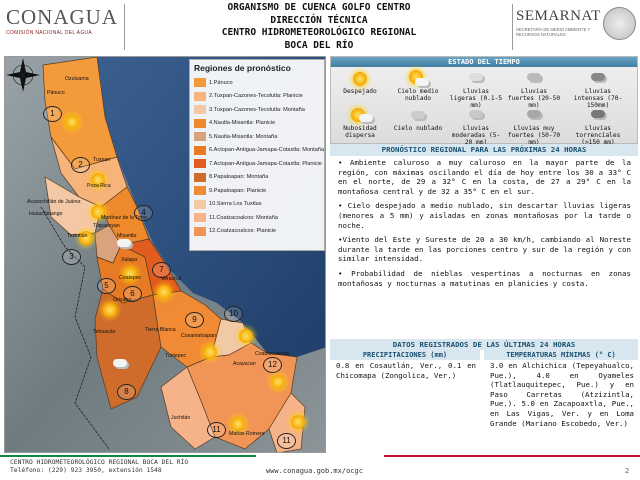 The width and height of the screenshot is (640, 480). Describe the element at coordinates (405, 355) in the screenshot. I see `precipitation-heading: PRECIPITACIONES (mm)` at that location.